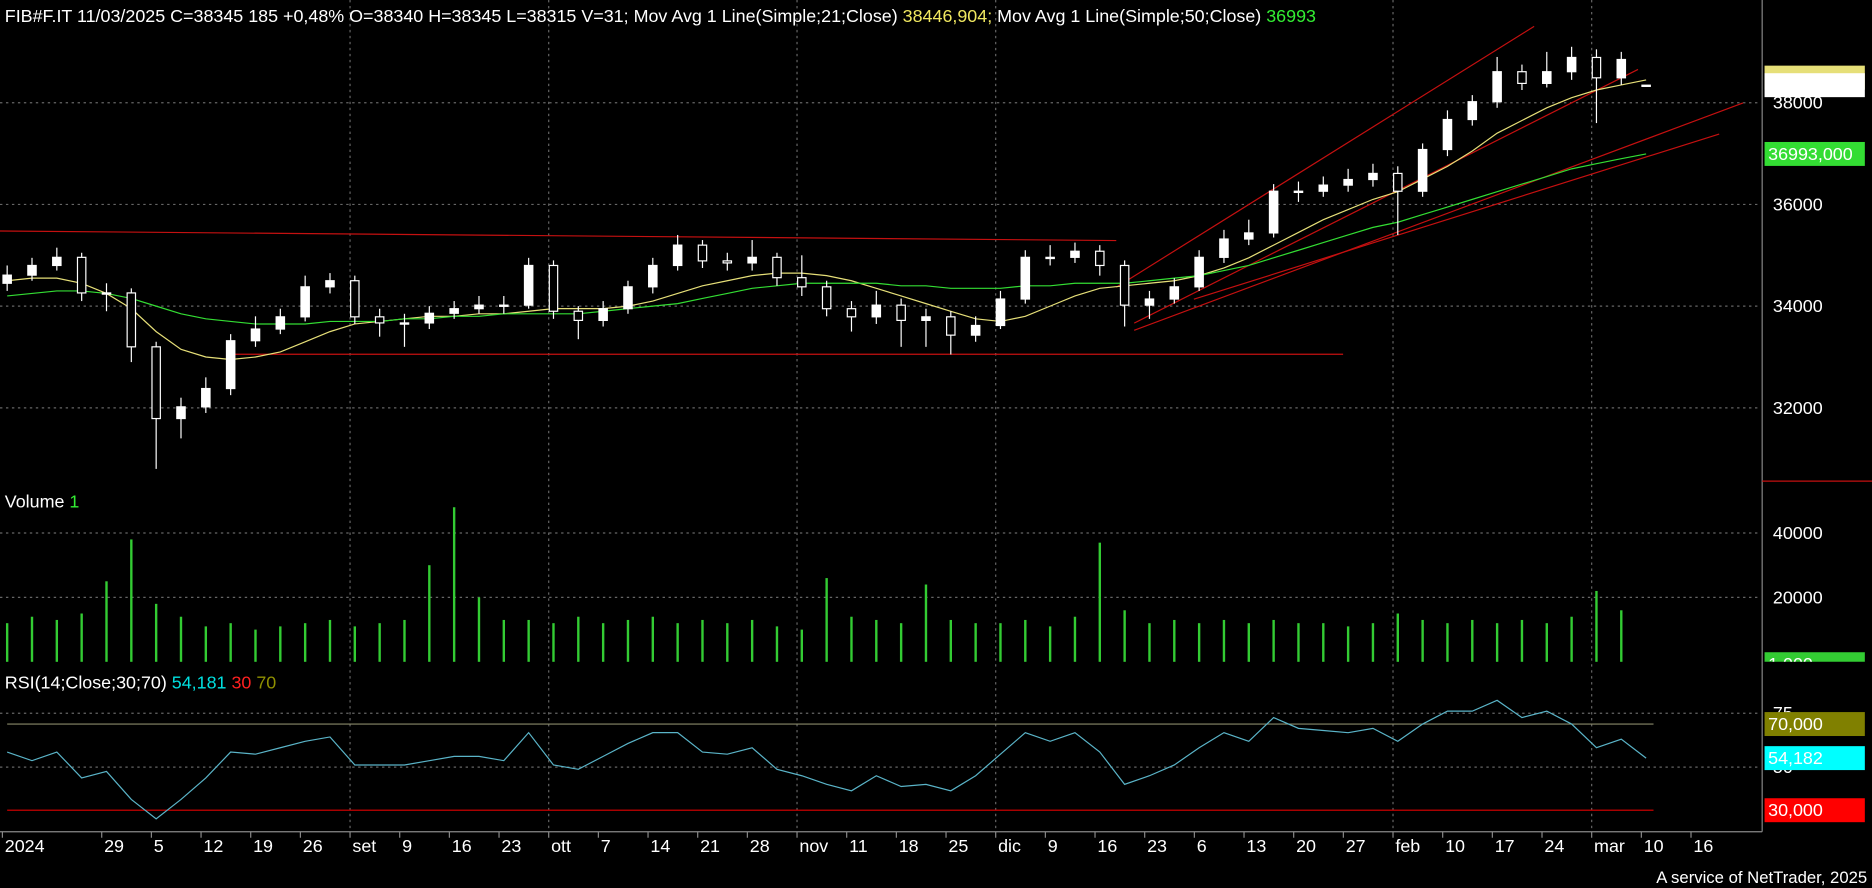 The height and width of the screenshot is (888, 1872). What do you see at coordinates (213, 846) in the screenshot?
I see `x-tick-label: 12` at bounding box center [213, 846].